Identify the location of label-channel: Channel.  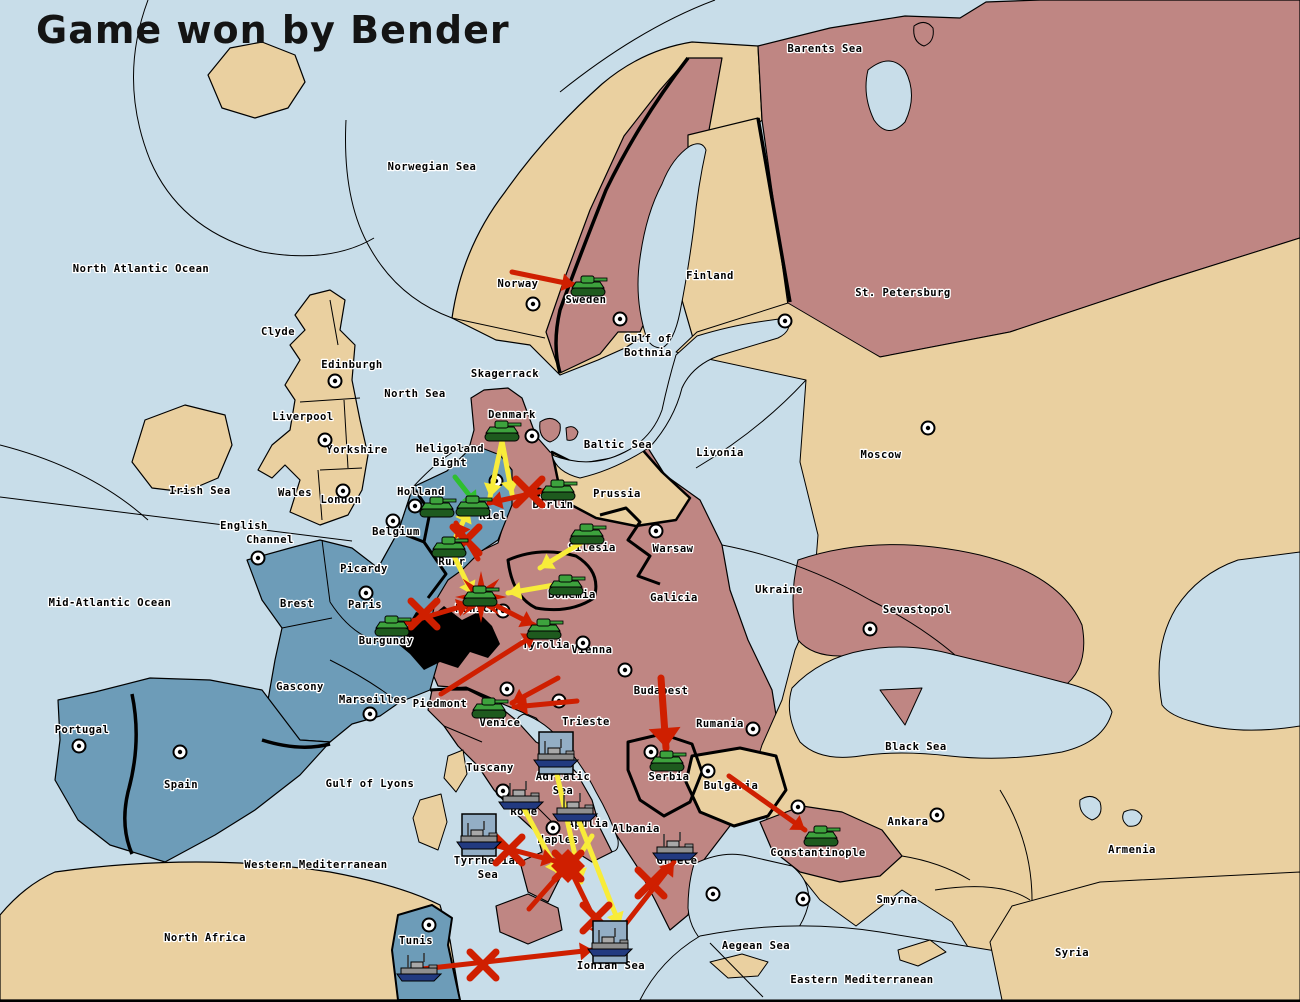
(270, 540).